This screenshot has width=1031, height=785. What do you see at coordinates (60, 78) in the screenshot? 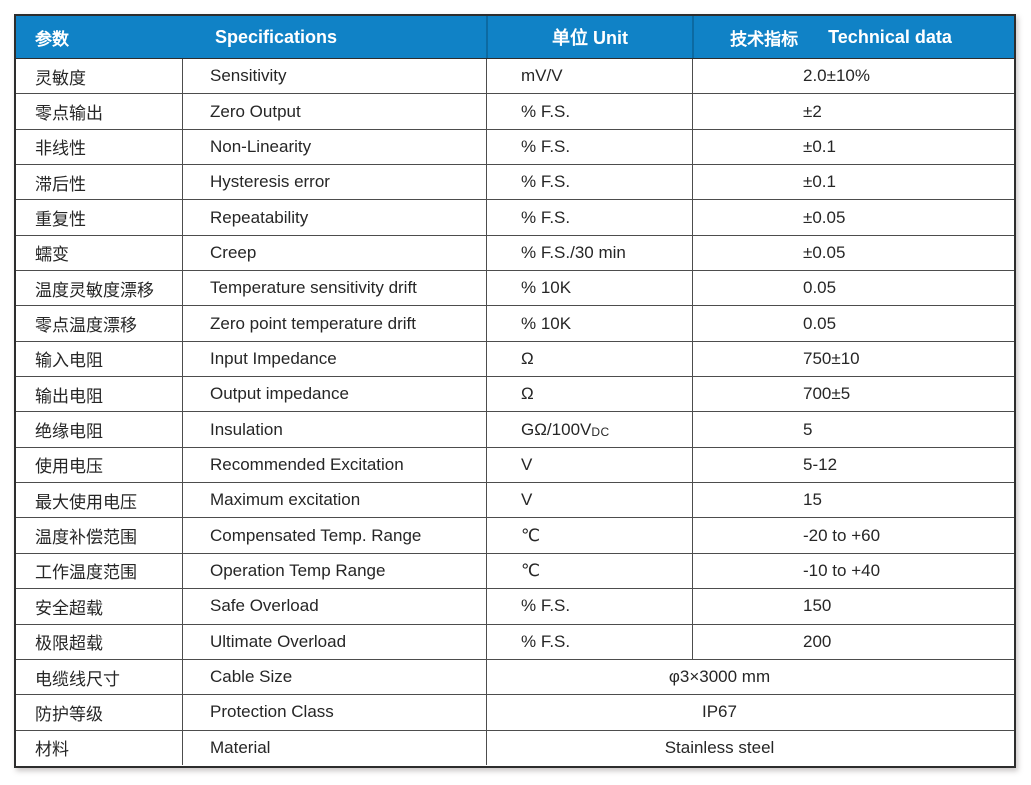
I see `param-cell: 灵敏度` at bounding box center [60, 78].